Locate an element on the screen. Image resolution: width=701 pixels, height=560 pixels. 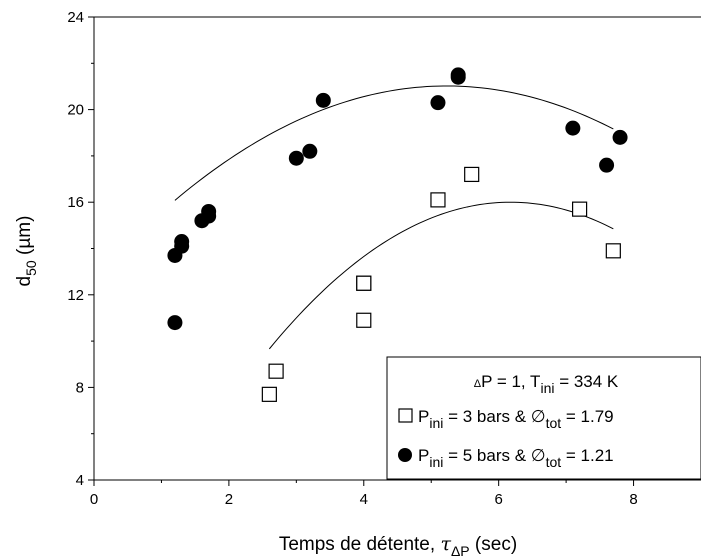
x-tick-label: 4 is located at coordinates (364, 499).